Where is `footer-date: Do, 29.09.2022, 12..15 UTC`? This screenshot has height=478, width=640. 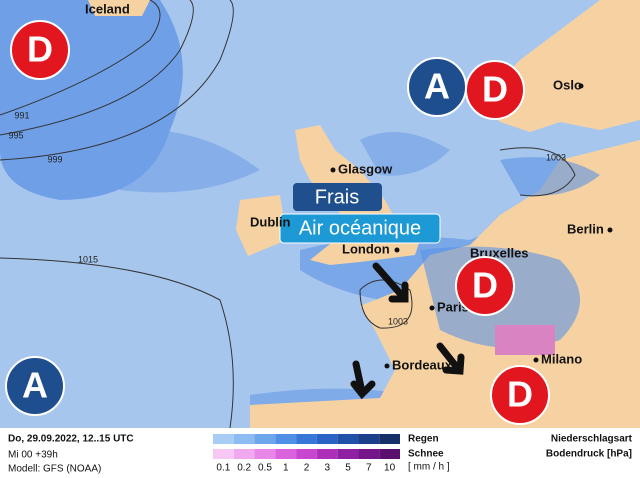
footer-date: Do, 29.09.2022, 12..15 UTC is located at coordinates (71, 439).